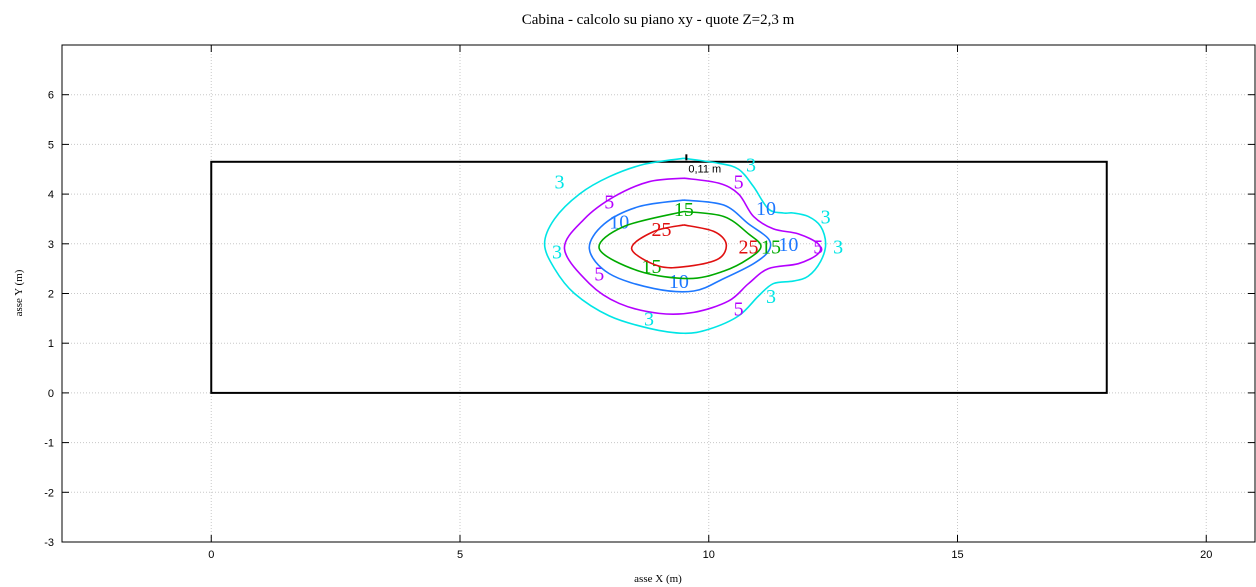 The height and width of the screenshot is (587, 1256). I want to click on x-tick-label: 0, so click(211, 555).